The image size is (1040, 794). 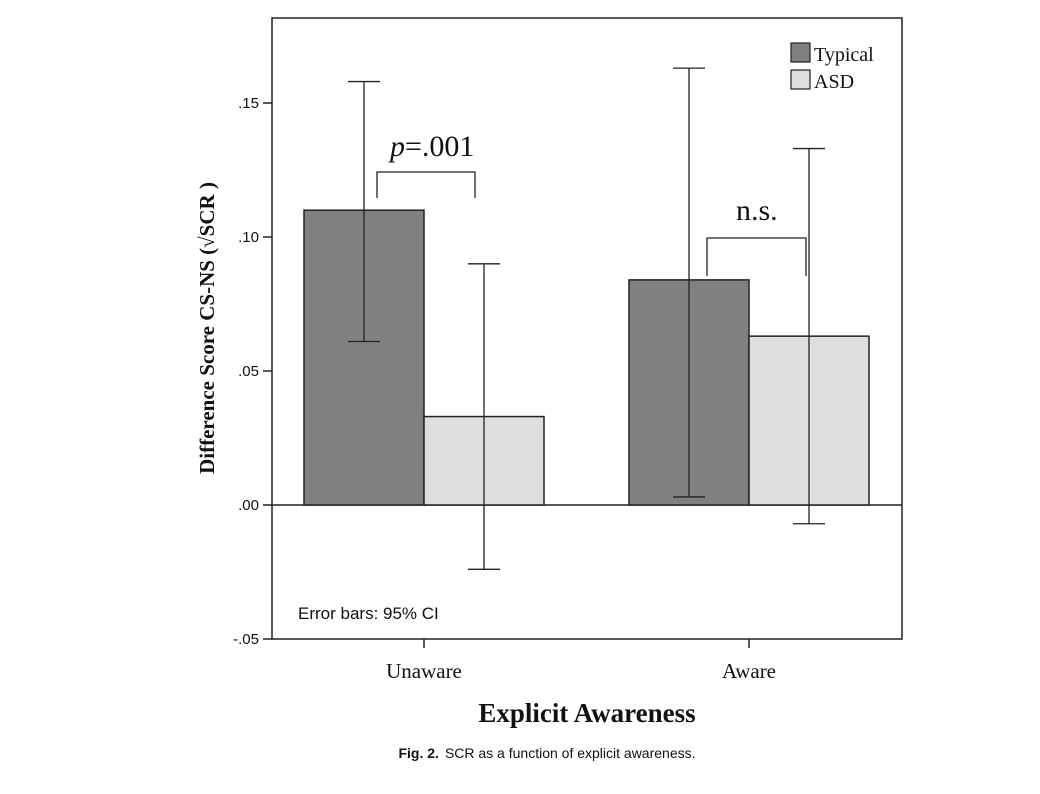 I want to click on caption-label: Fig. 2., so click(x=418, y=753).